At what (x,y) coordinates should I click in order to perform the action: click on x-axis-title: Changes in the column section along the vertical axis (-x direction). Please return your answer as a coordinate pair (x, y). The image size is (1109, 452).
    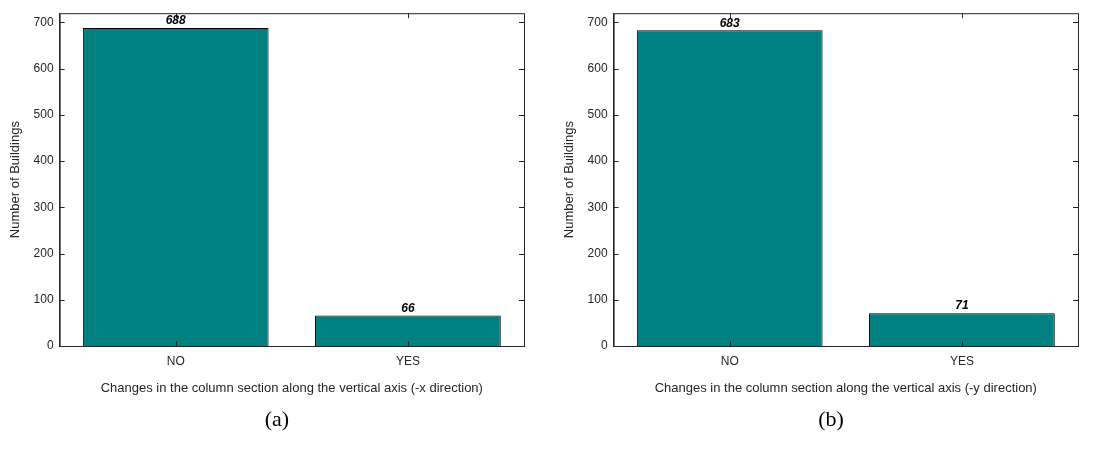
    Looking at the image, I should click on (291, 387).